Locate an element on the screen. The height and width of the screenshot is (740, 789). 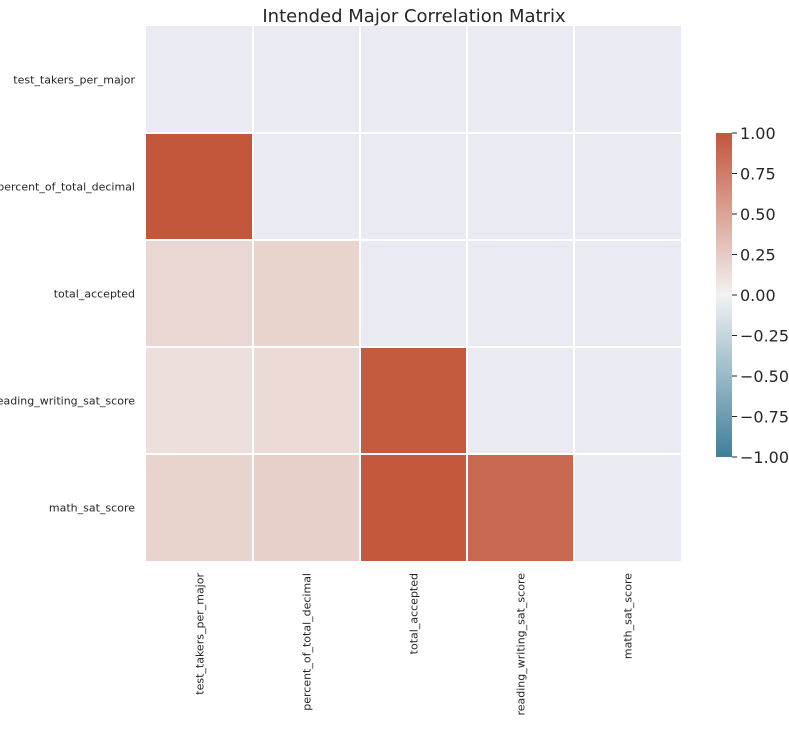
x-tick-label: total_accepted is located at coordinates (414, 613).